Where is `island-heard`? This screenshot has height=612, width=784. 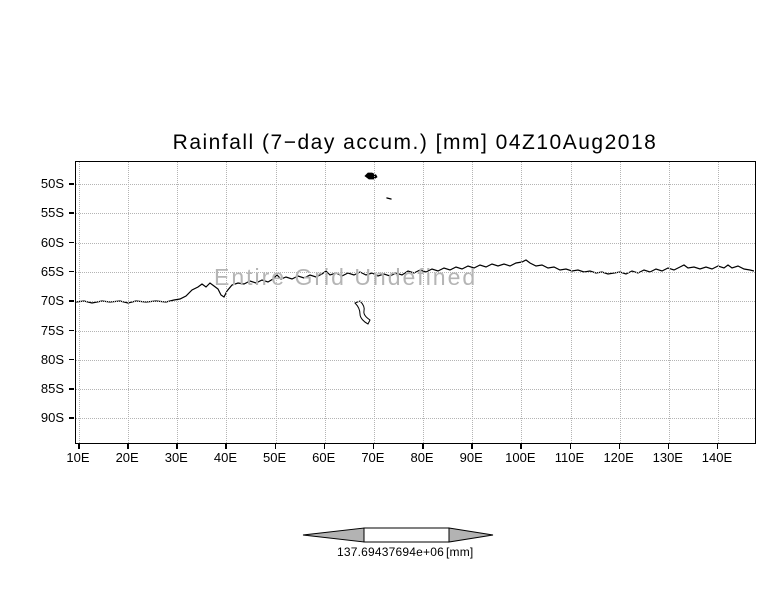 island-heard is located at coordinates (389, 198).